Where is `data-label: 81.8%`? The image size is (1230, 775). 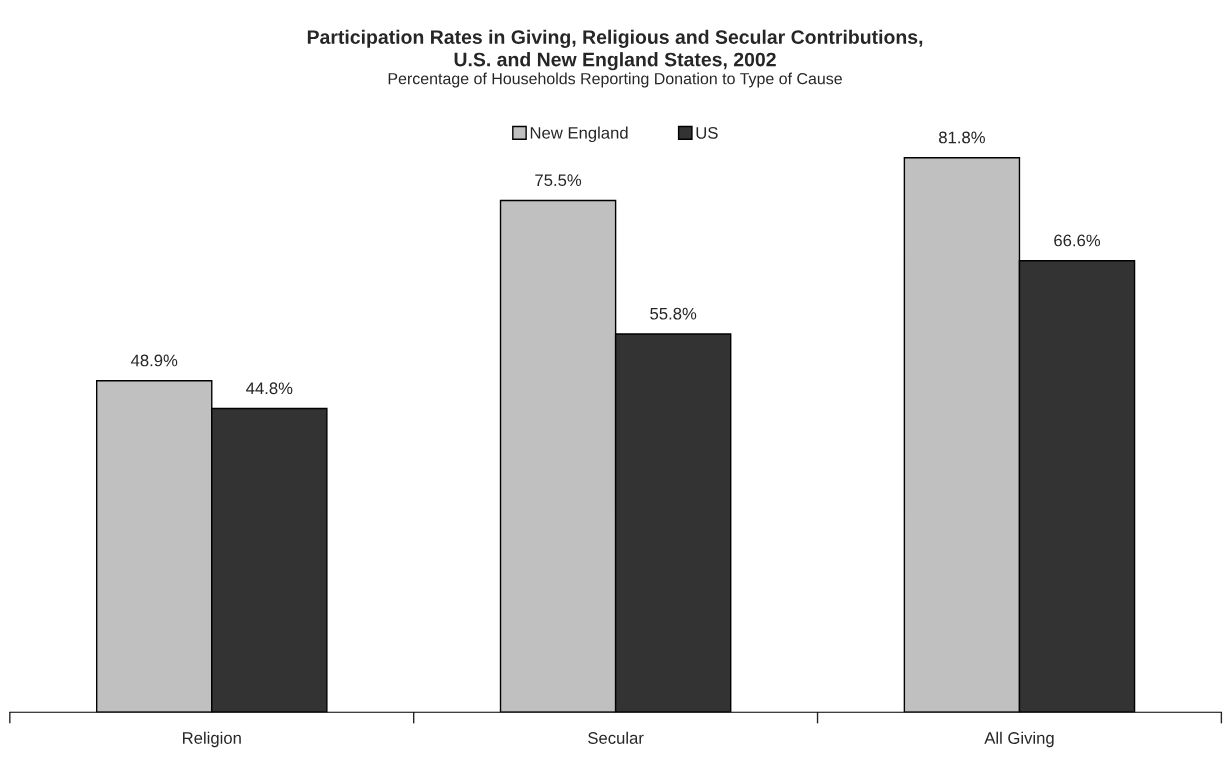 data-label: 81.8% is located at coordinates (962, 137).